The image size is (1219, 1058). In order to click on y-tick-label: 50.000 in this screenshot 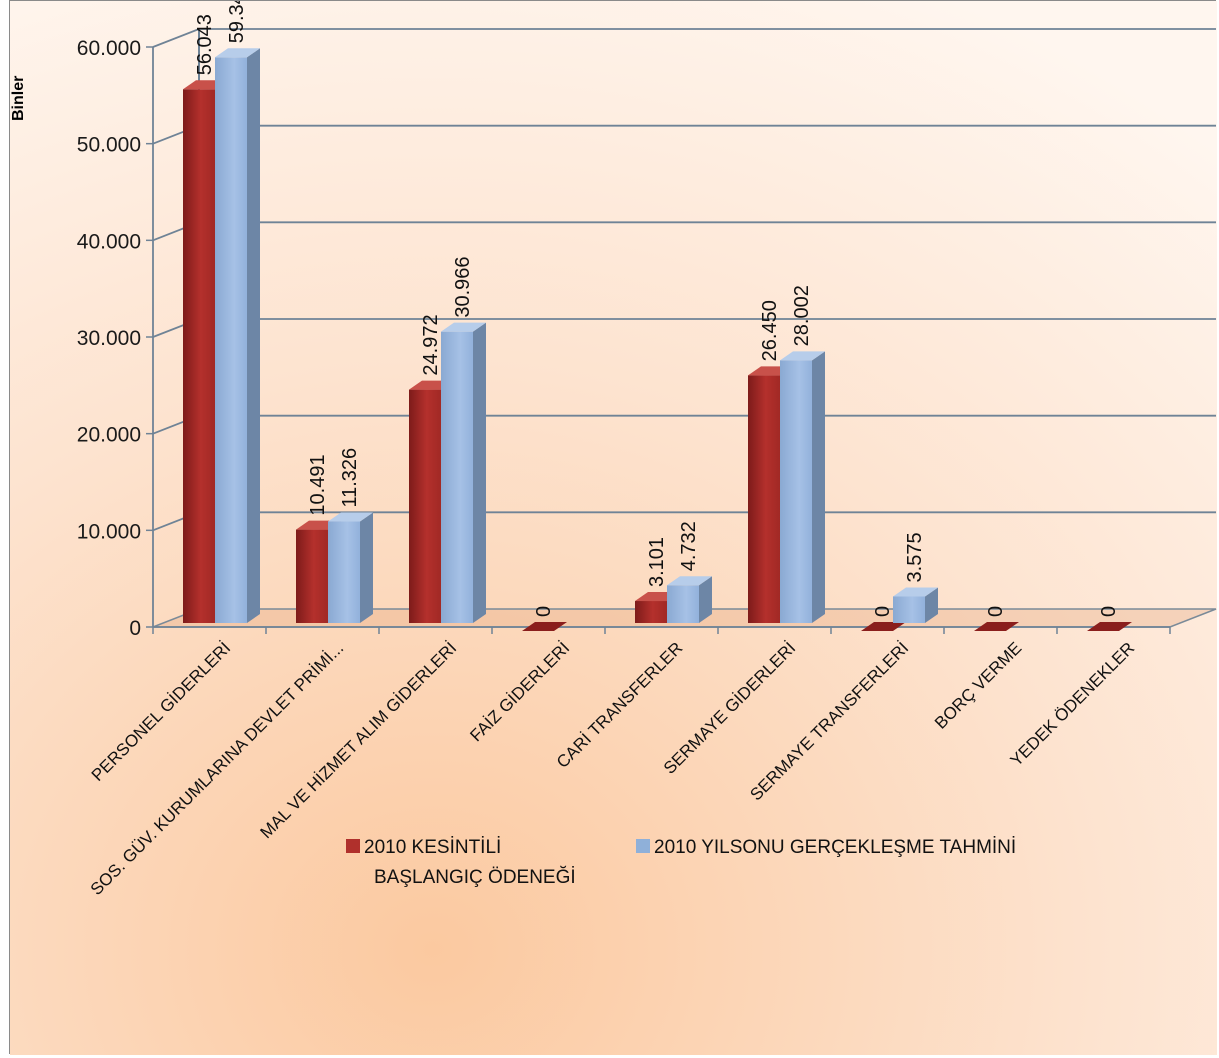, I will do `click(109, 145)`.